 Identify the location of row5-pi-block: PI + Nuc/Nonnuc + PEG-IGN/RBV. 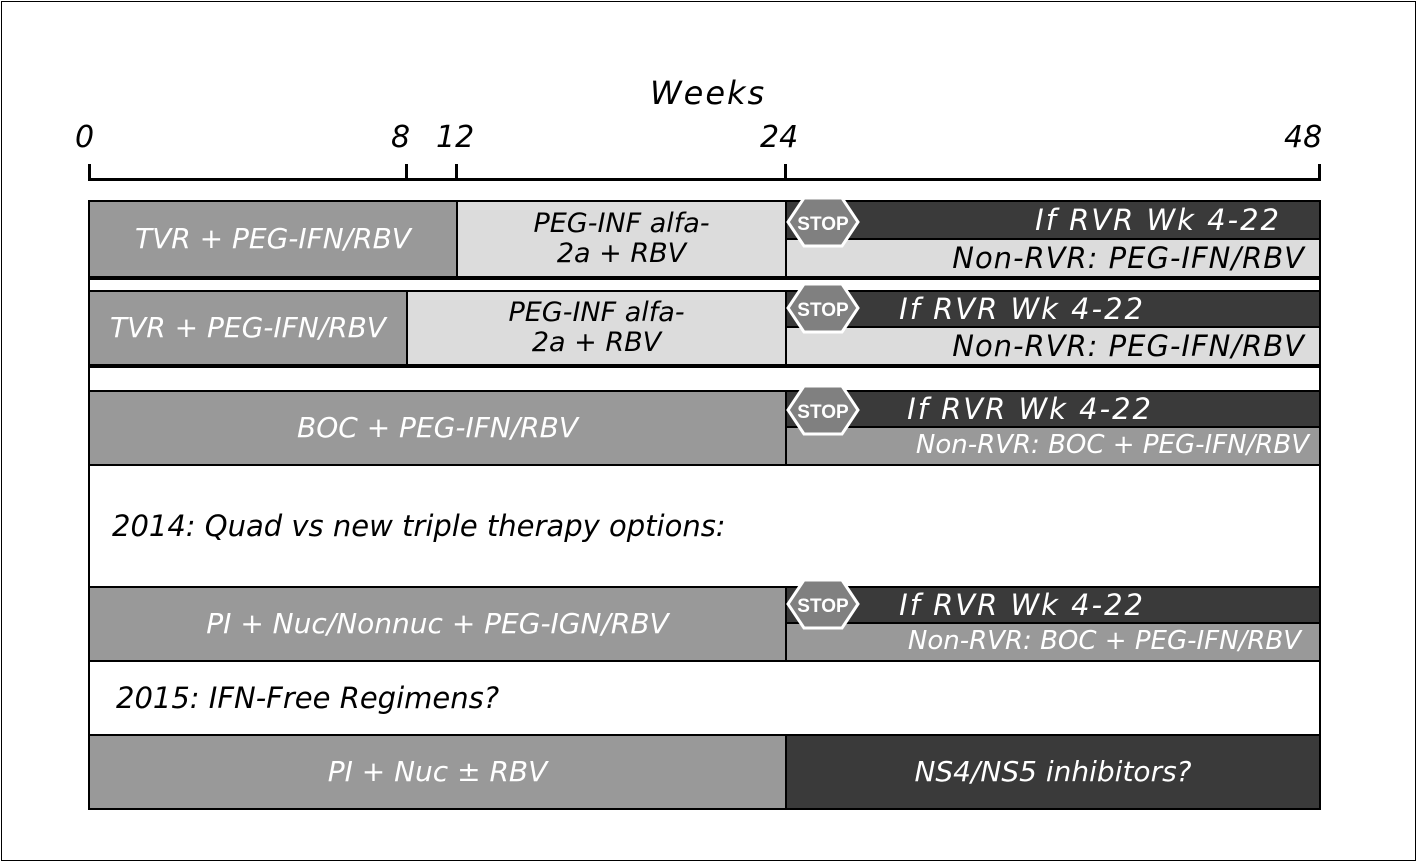
(437, 624).